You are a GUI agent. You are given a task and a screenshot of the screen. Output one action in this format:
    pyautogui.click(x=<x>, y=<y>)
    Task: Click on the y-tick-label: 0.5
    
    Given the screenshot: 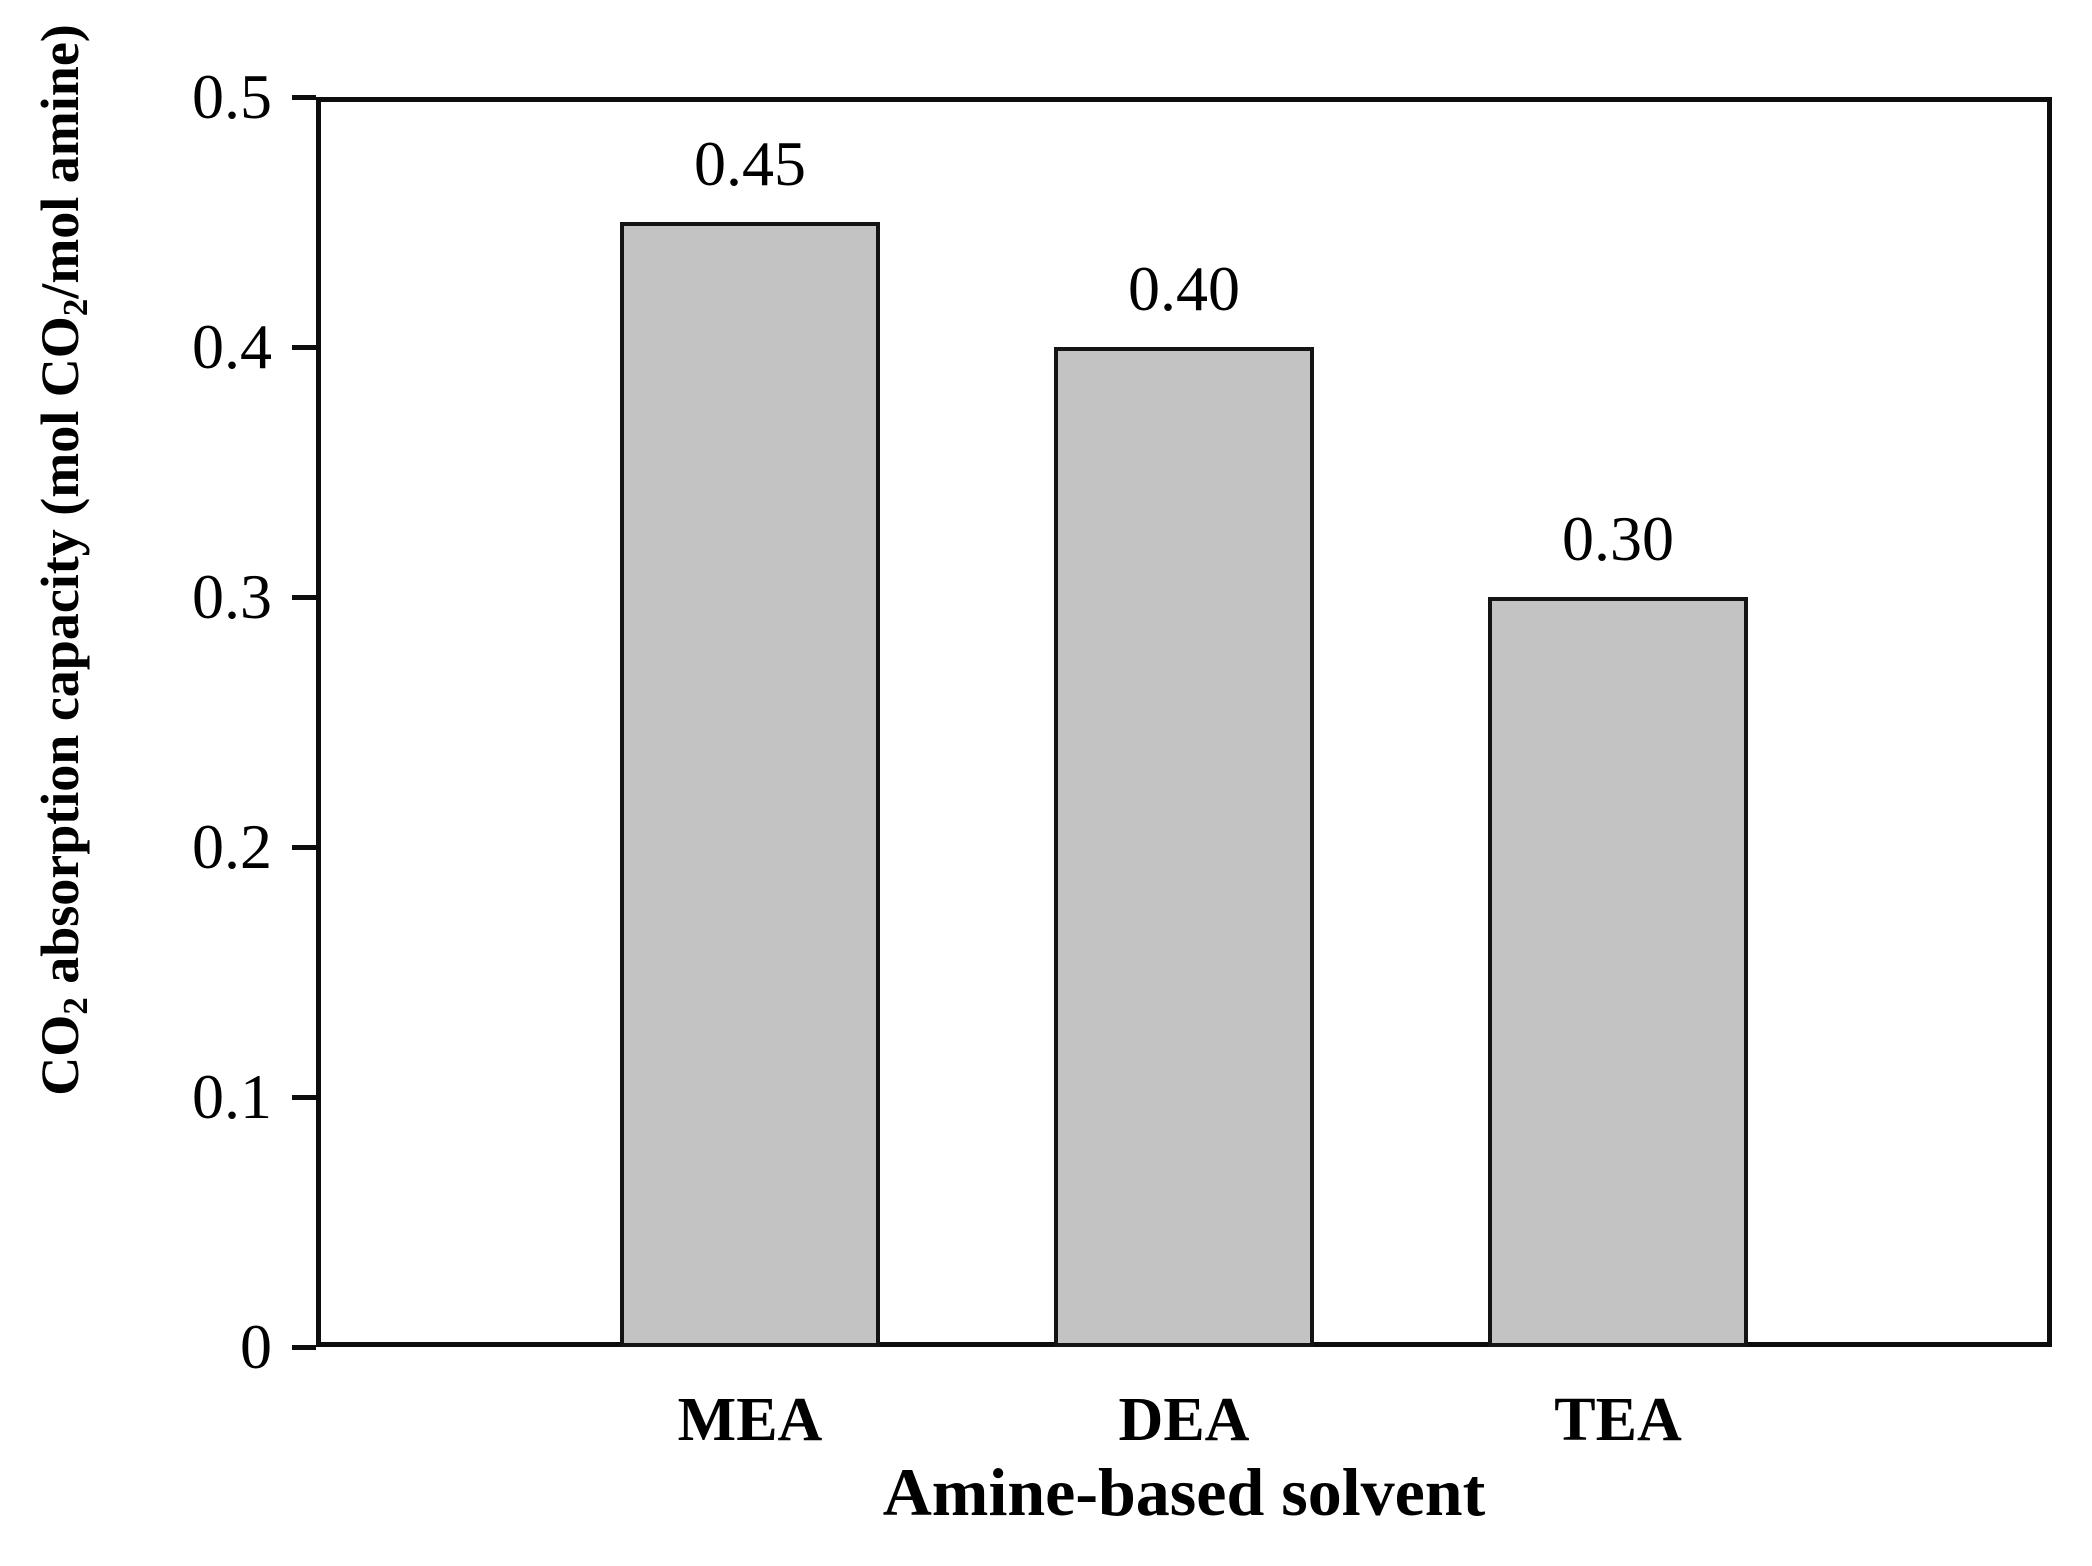 What is the action you would take?
    pyautogui.click(x=232, y=96)
    